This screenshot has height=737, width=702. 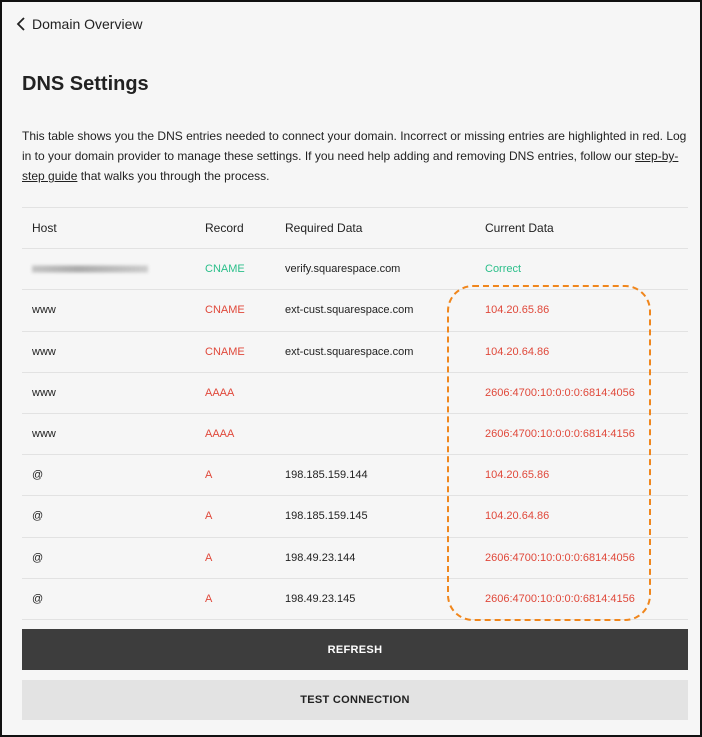 What do you see at coordinates (224, 228) in the screenshot?
I see `header-record: Record` at bounding box center [224, 228].